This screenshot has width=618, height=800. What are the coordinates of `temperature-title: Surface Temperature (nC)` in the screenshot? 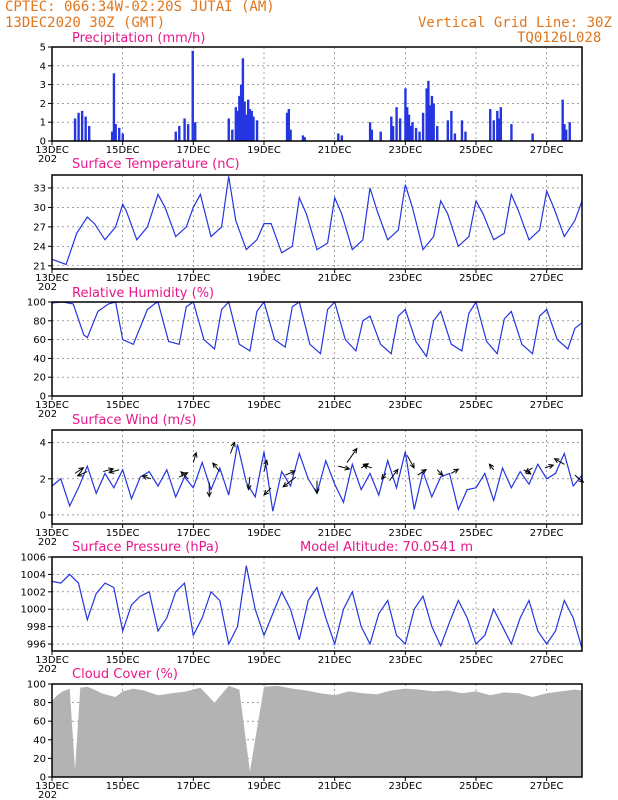 It's located at (156, 164).